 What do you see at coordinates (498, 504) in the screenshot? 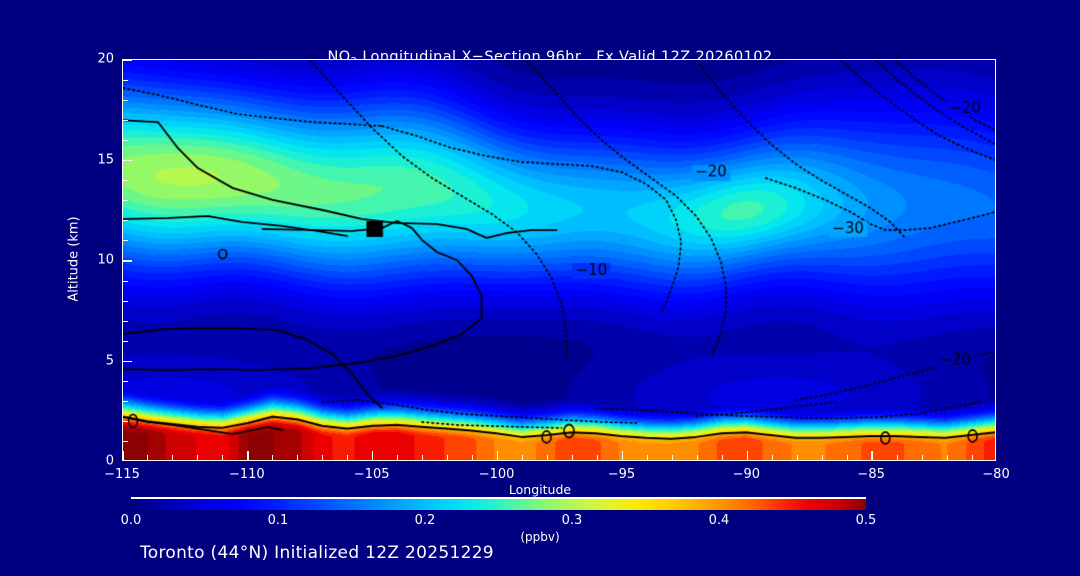
I see `colorbar-gradient` at bounding box center [498, 504].